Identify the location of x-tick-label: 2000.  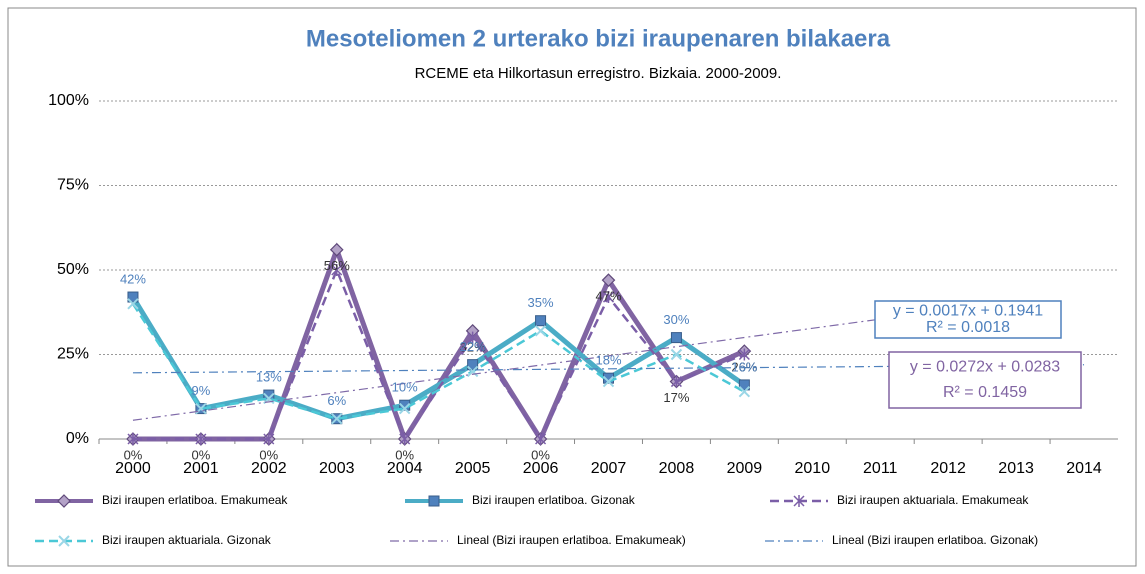
(133, 468).